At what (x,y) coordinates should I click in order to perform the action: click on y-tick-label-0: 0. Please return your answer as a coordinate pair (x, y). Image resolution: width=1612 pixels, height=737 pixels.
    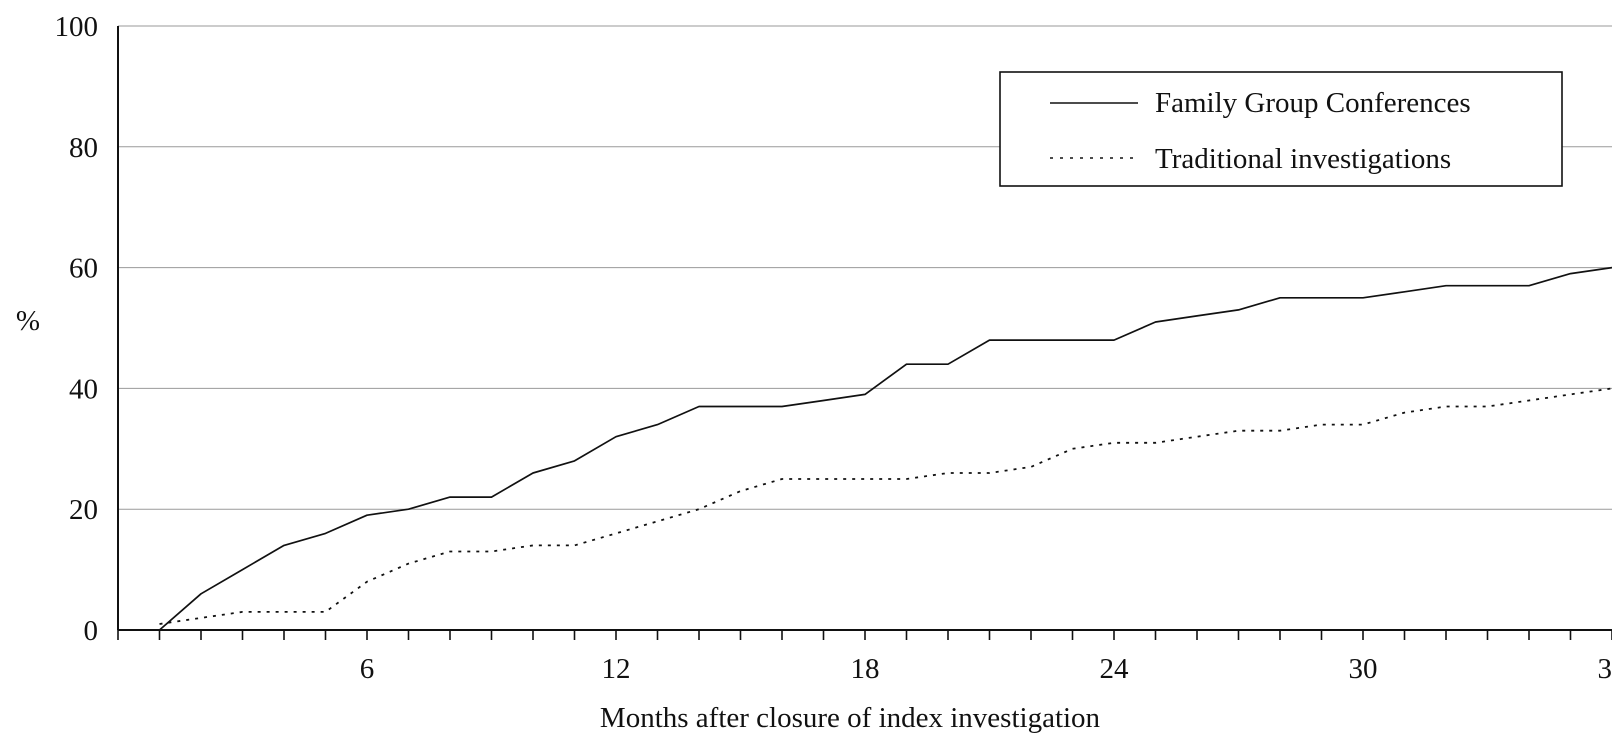
    Looking at the image, I should click on (91, 631).